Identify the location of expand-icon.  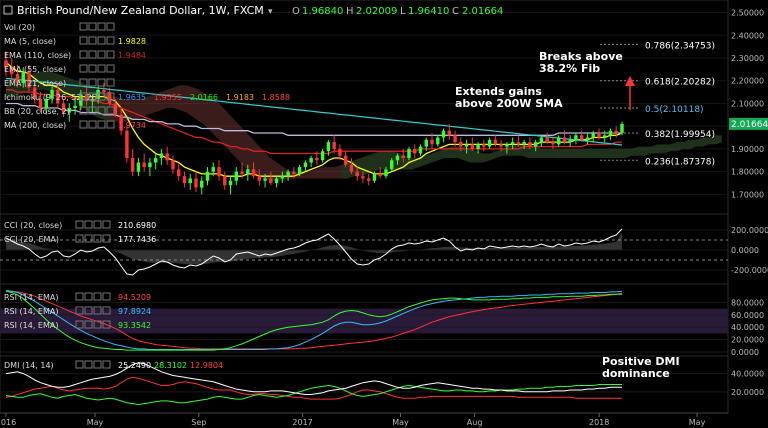
(8, 10).